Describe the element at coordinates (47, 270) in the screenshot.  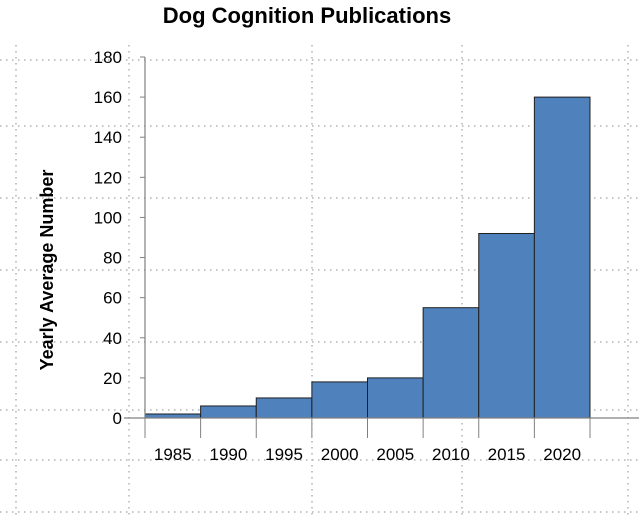
I see `y-axis-label: Yearly Average Number` at that location.